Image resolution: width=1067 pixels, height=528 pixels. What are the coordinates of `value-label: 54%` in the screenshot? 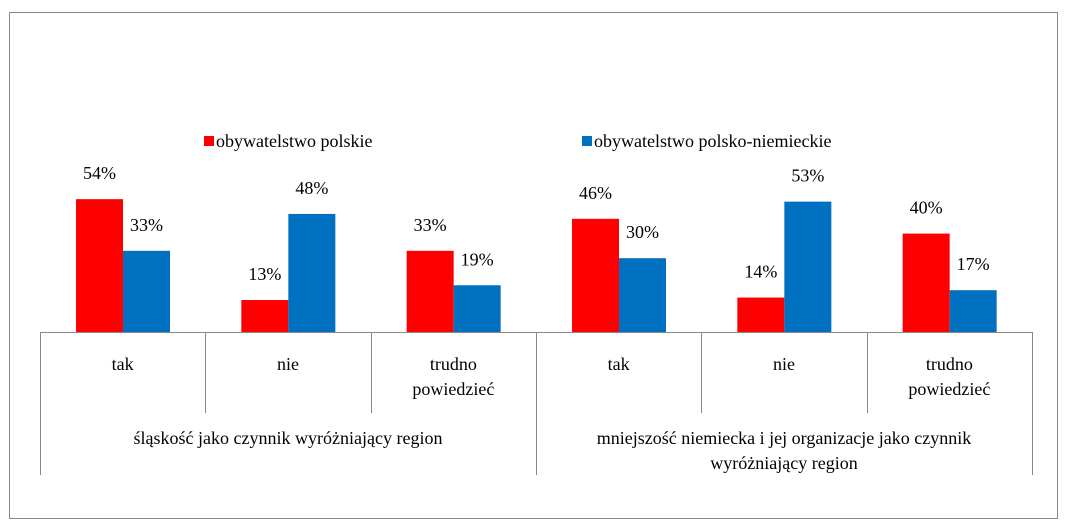 It's located at (99, 173).